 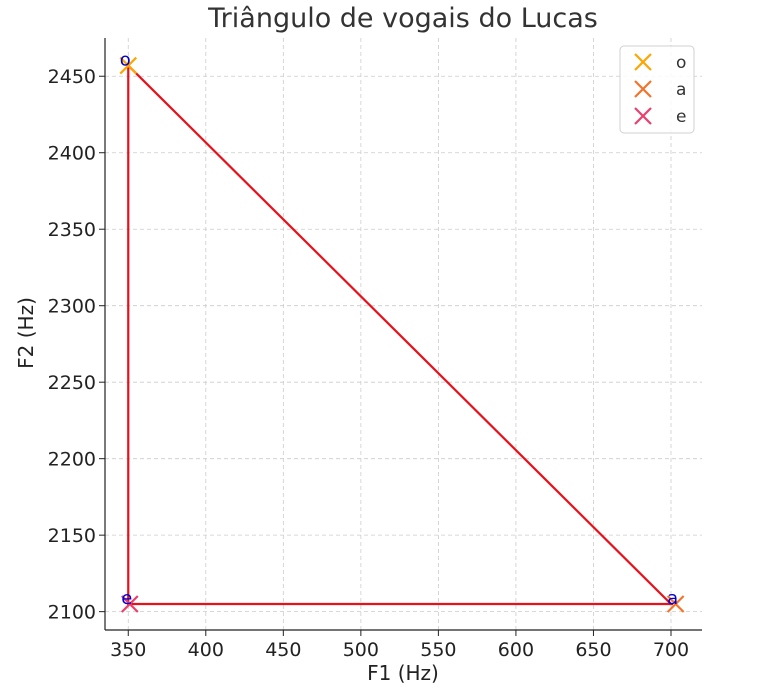 I want to click on y-tick-label: 2100, so click(x=72, y=613).